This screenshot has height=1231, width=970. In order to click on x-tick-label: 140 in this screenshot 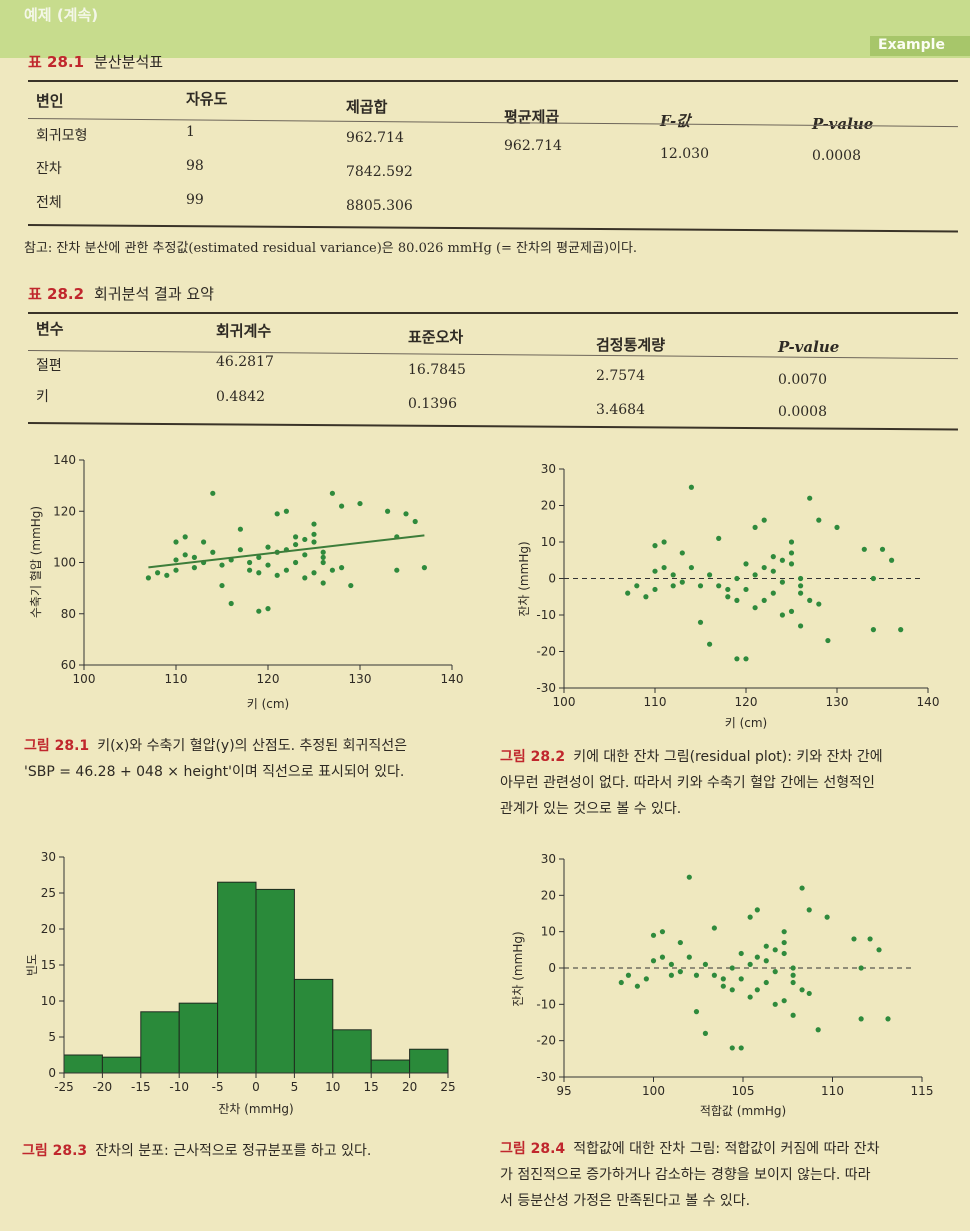, I will do `click(928, 702)`.